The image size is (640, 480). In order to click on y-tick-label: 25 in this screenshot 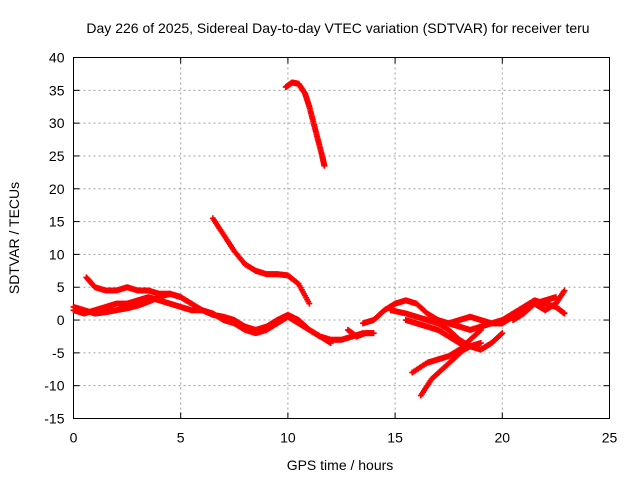, I will do `click(57, 156)`.